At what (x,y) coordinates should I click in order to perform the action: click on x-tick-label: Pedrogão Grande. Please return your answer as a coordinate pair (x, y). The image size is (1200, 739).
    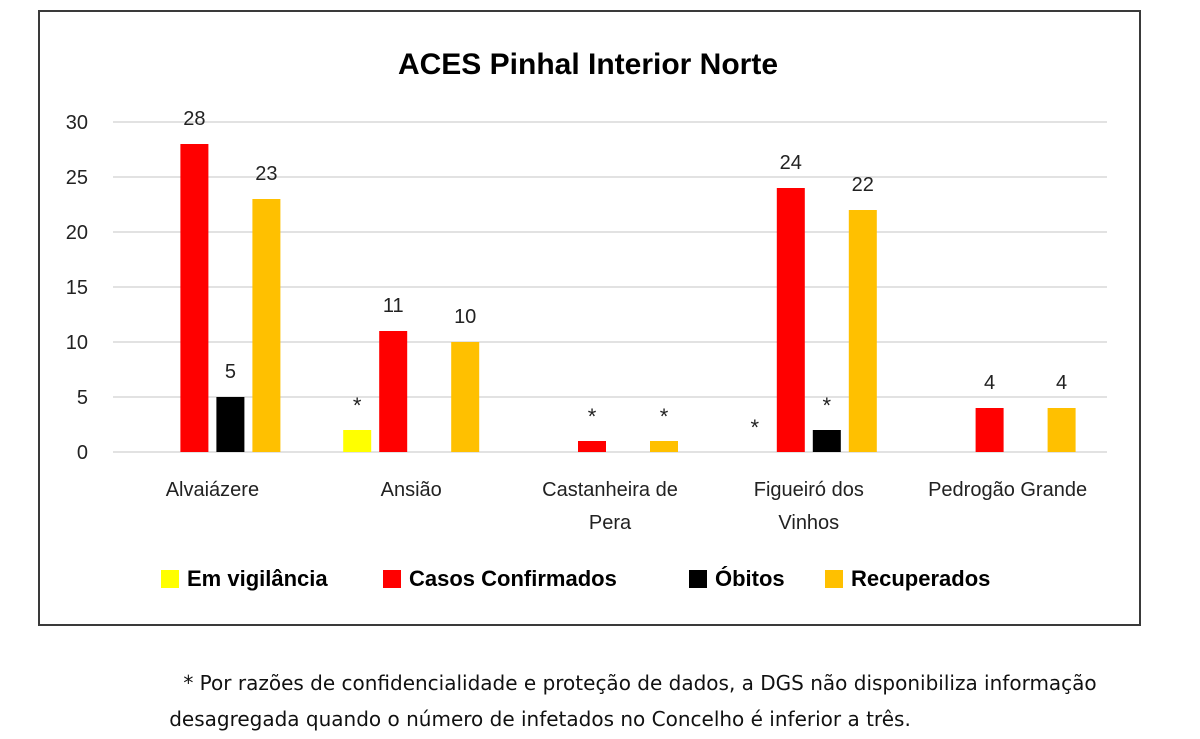
    Looking at the image, I should click on (1007, 490).